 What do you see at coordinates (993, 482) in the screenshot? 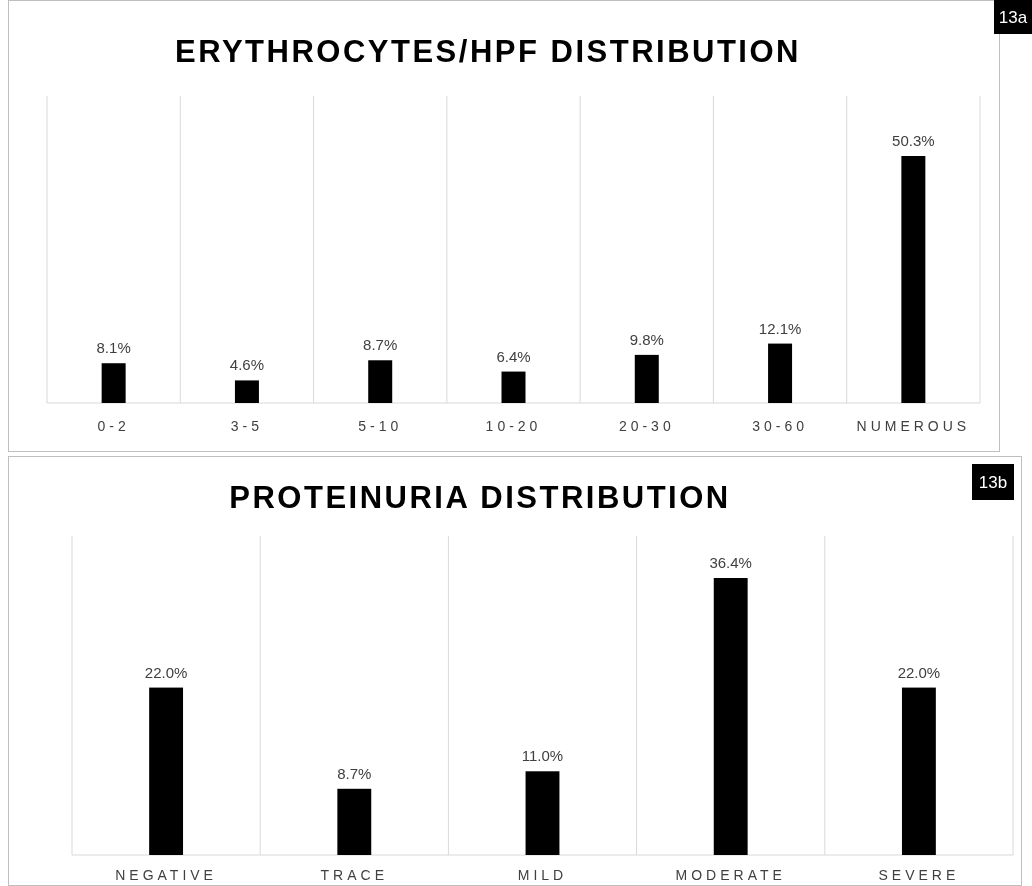
I see `text: 13b` at bounding box center [993, 482].